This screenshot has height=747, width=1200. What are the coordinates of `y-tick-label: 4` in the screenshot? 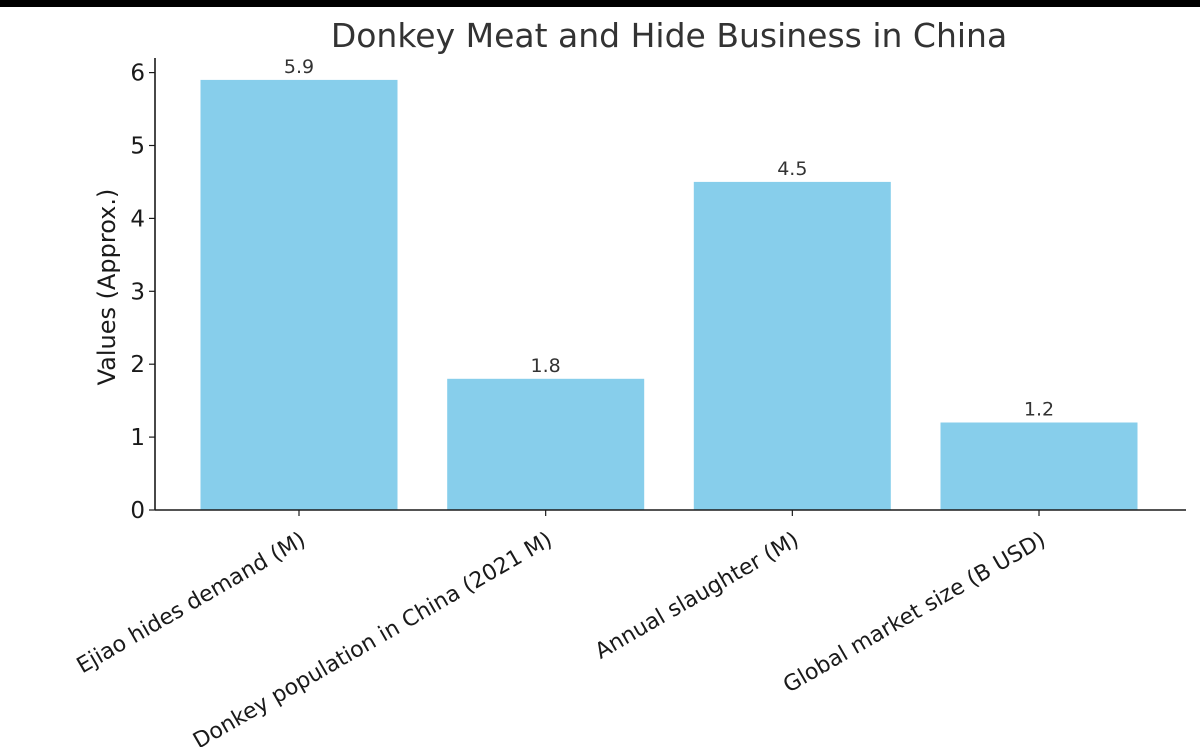 It's located at (137, 219).